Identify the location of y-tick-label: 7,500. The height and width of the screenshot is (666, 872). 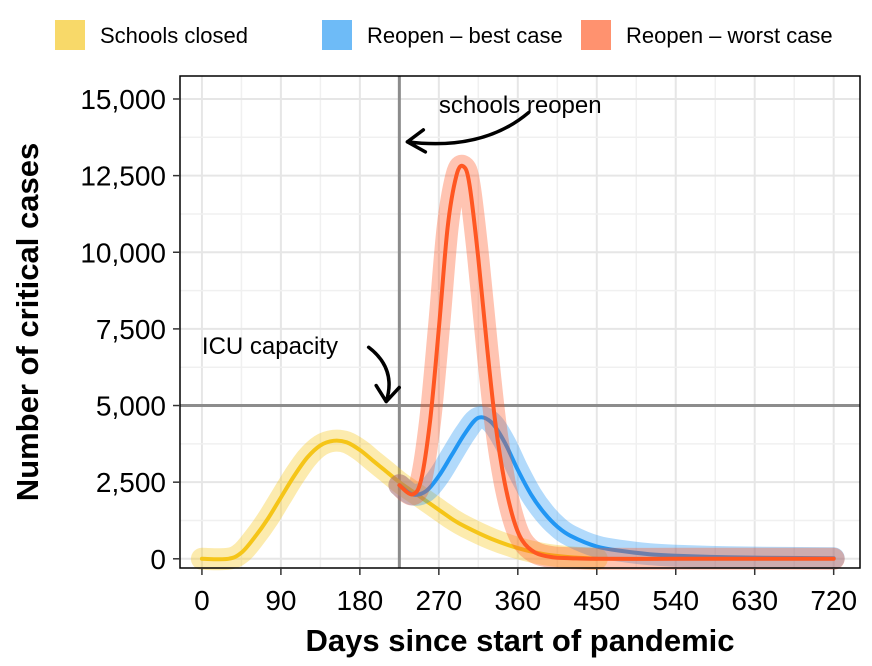
(131, 329).